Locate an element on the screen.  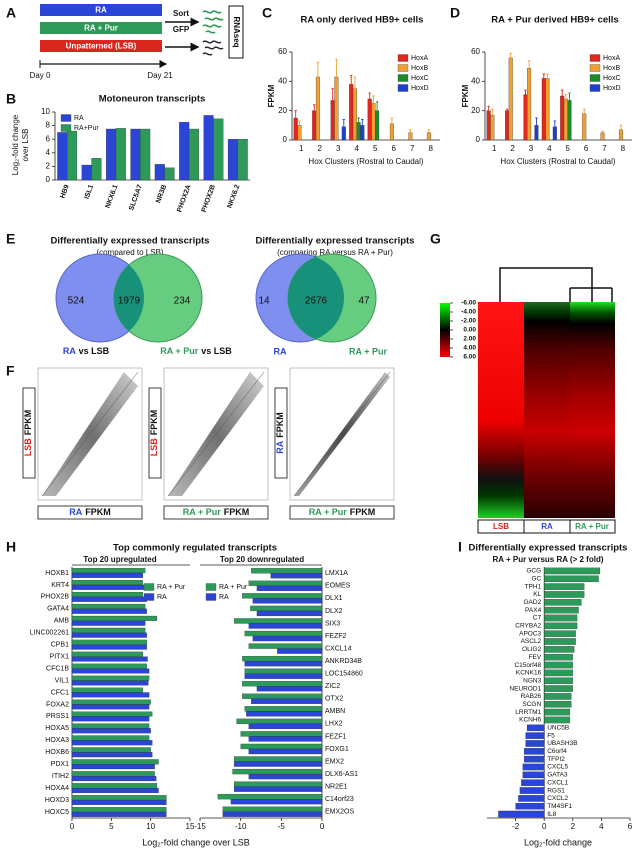
label-part: RA + Pur is located at coordinates (202, 512).